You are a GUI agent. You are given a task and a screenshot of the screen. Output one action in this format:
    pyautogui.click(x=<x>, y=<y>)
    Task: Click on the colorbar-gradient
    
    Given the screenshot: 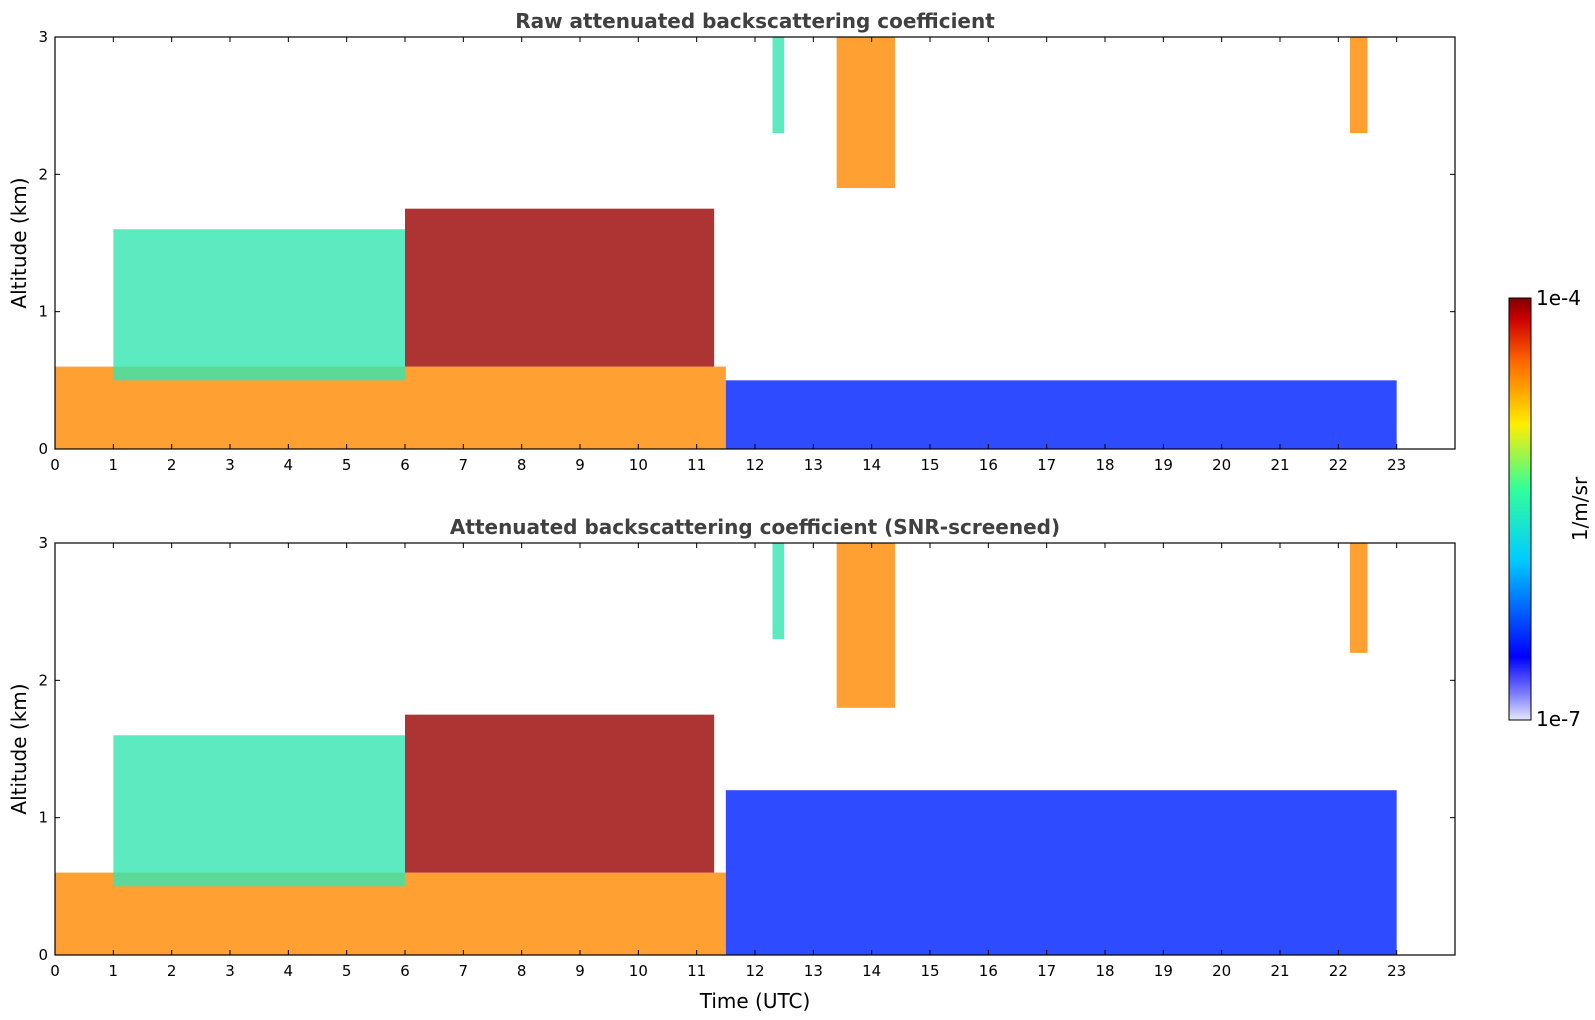 What is the action you would take?
    pyautogui.click(x=1520, y=509)
    